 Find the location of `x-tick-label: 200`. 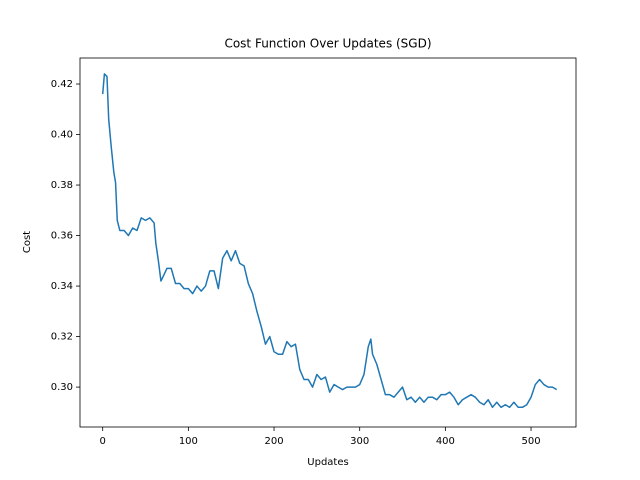

x-tick-label: 200 is located at coordinates (273, 441).